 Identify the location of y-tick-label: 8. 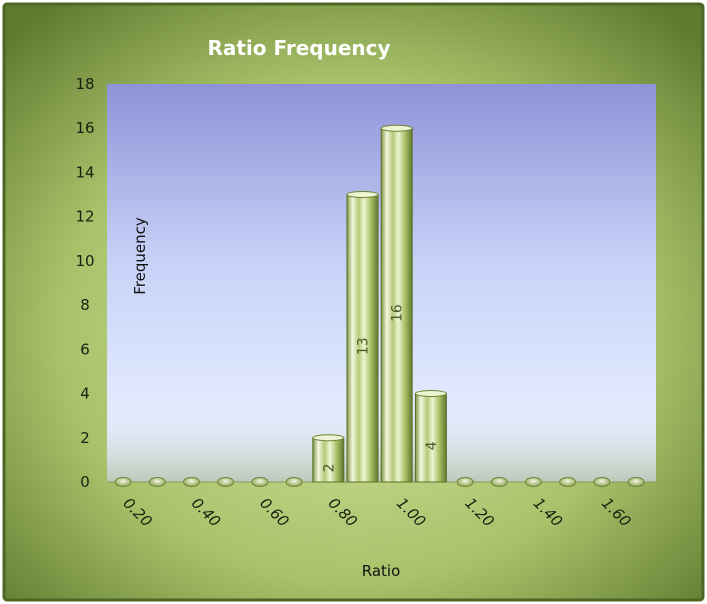
(85, 305).